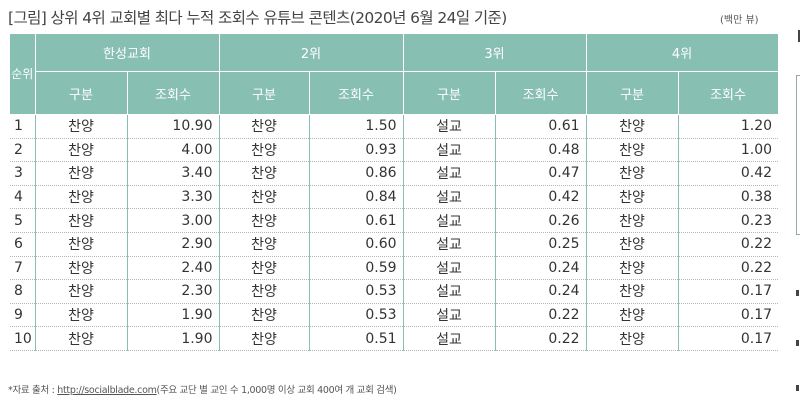 The width and height of the screenshot is (800, 405). What do you see at coordinates (356, 338) in the screenshot?
I see `views-cell: 0.51` at bounding box center [356, 338].